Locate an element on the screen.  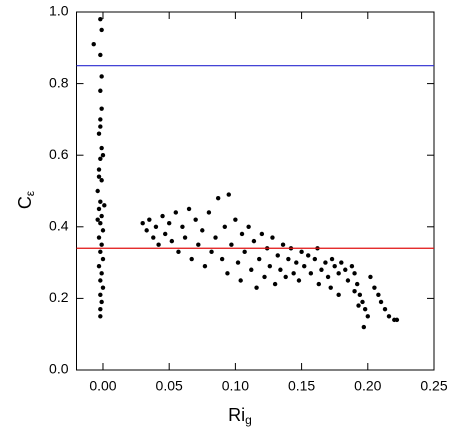
x-tick-label: 0.20 is located at coordinates (367, 386).